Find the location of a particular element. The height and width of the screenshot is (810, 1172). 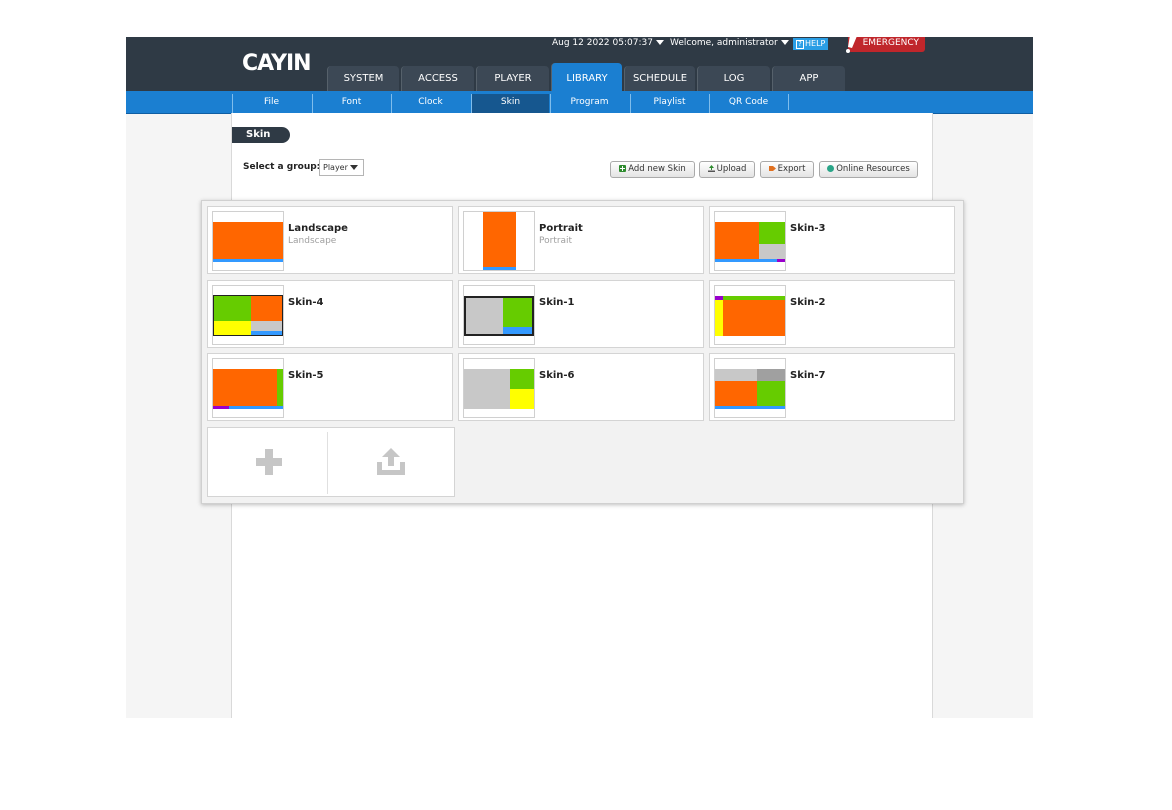

question-icon: ? is located at coordinates (800, 44).